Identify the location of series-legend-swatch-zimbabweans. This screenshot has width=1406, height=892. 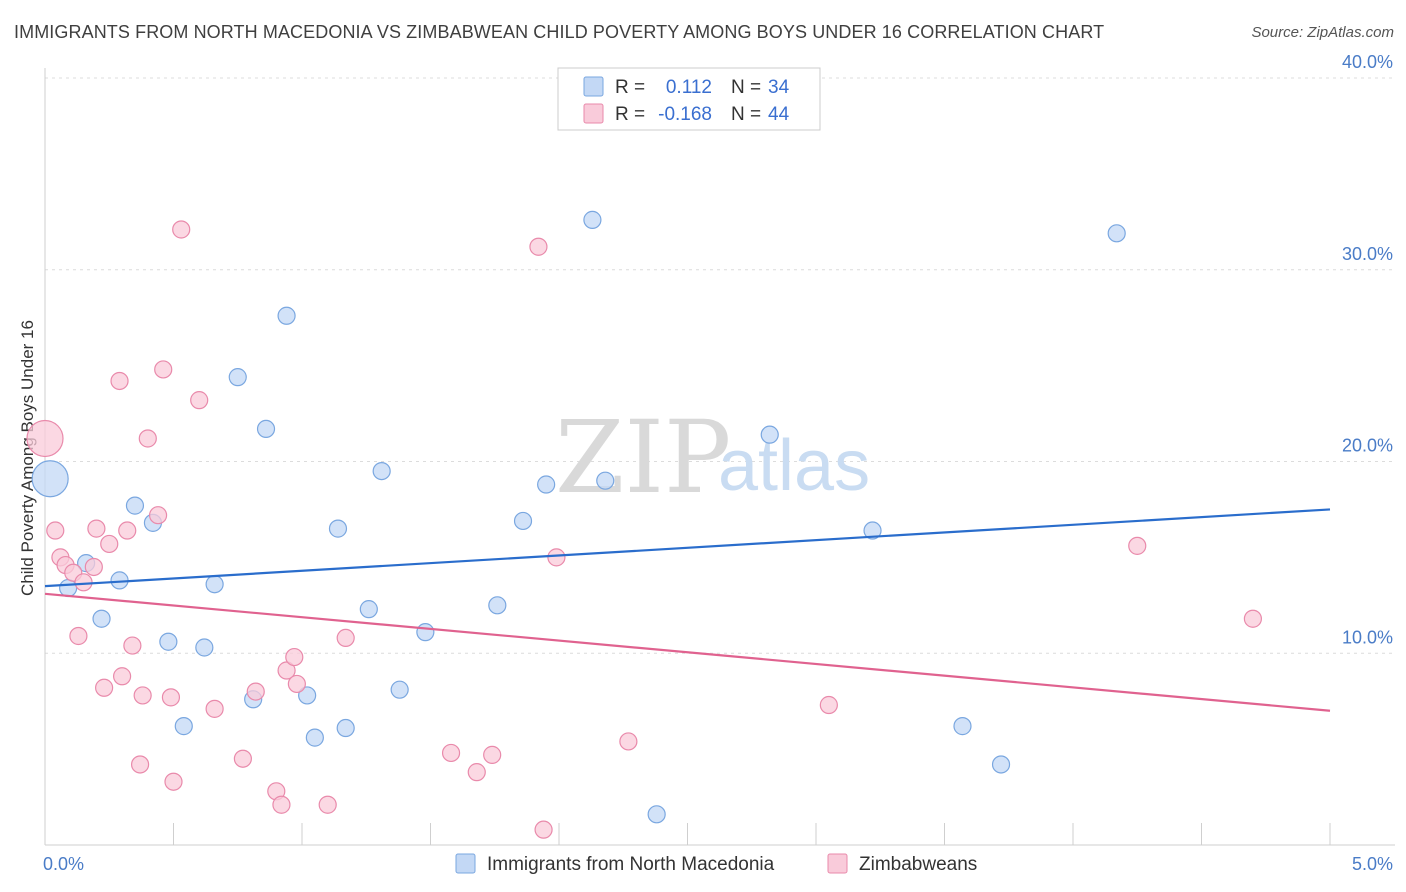
(837, 863).